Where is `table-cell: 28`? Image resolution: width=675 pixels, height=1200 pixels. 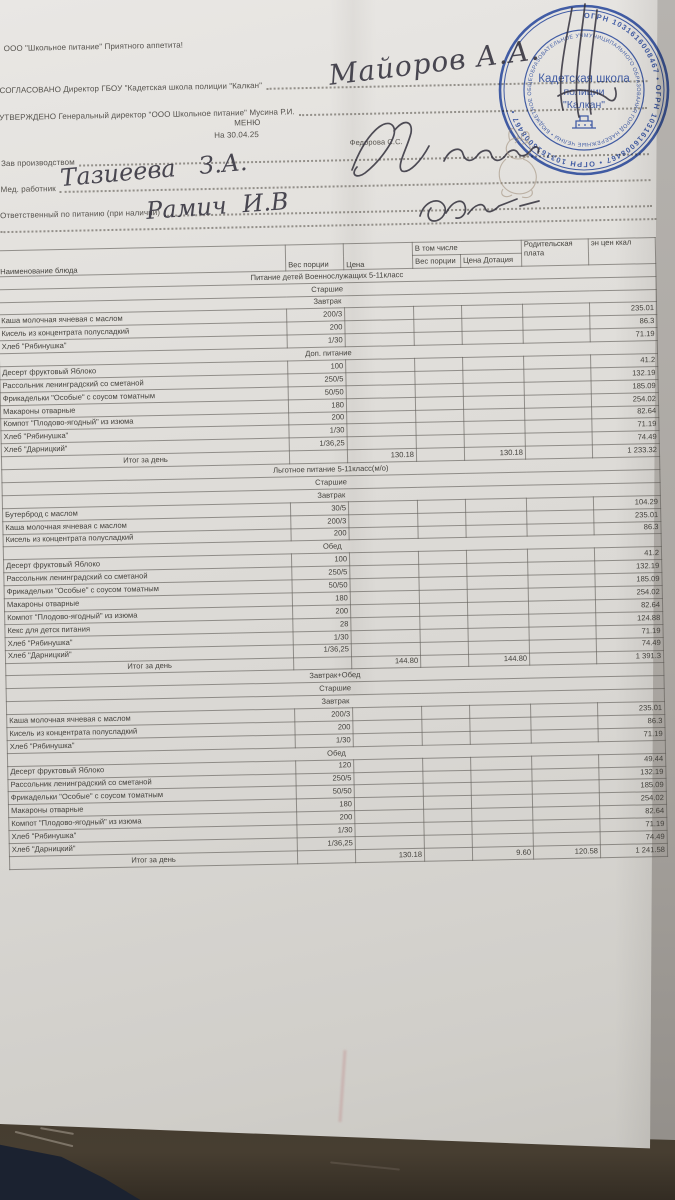 table-cell: 28 is located at coordinates (322, 624).